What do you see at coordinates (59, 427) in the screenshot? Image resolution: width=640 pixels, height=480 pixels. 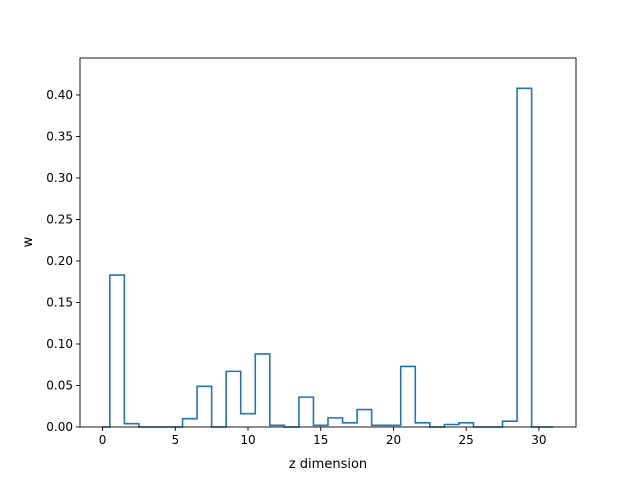 I see `y-tick-label: 0.00` at bounding box center [59, 427].